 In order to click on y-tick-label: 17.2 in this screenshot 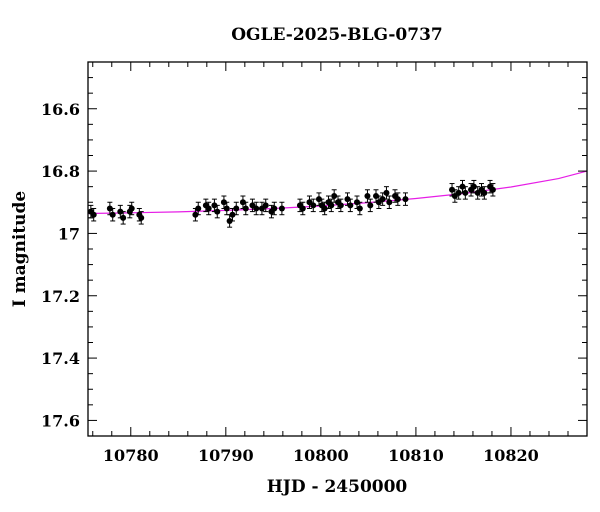, I will do `click(60, 296)`.